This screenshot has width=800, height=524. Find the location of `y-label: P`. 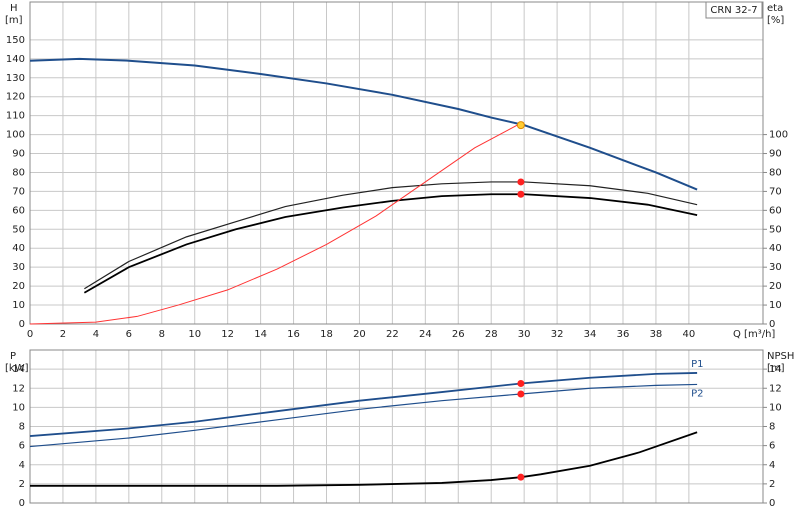

y-label: P is located at coordinates (13, 356).